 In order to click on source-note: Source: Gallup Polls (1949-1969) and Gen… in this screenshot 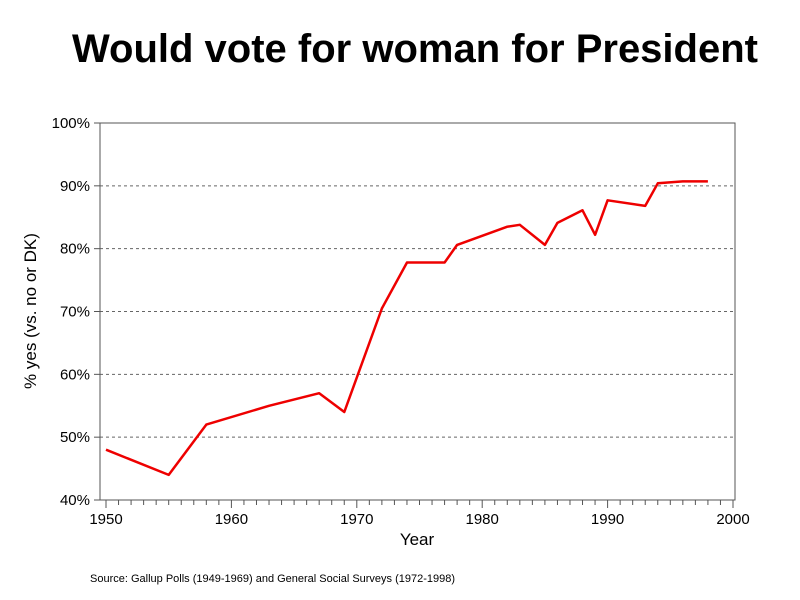, I will do `click(272, 579)`.